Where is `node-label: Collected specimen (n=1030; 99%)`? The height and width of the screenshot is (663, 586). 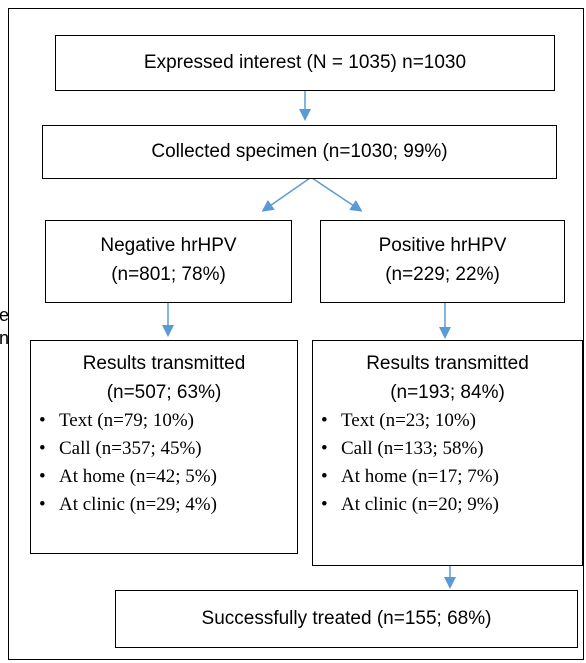 node-label: Collected specimen (n=1030; 99%) is located at coordinates (299, 151).